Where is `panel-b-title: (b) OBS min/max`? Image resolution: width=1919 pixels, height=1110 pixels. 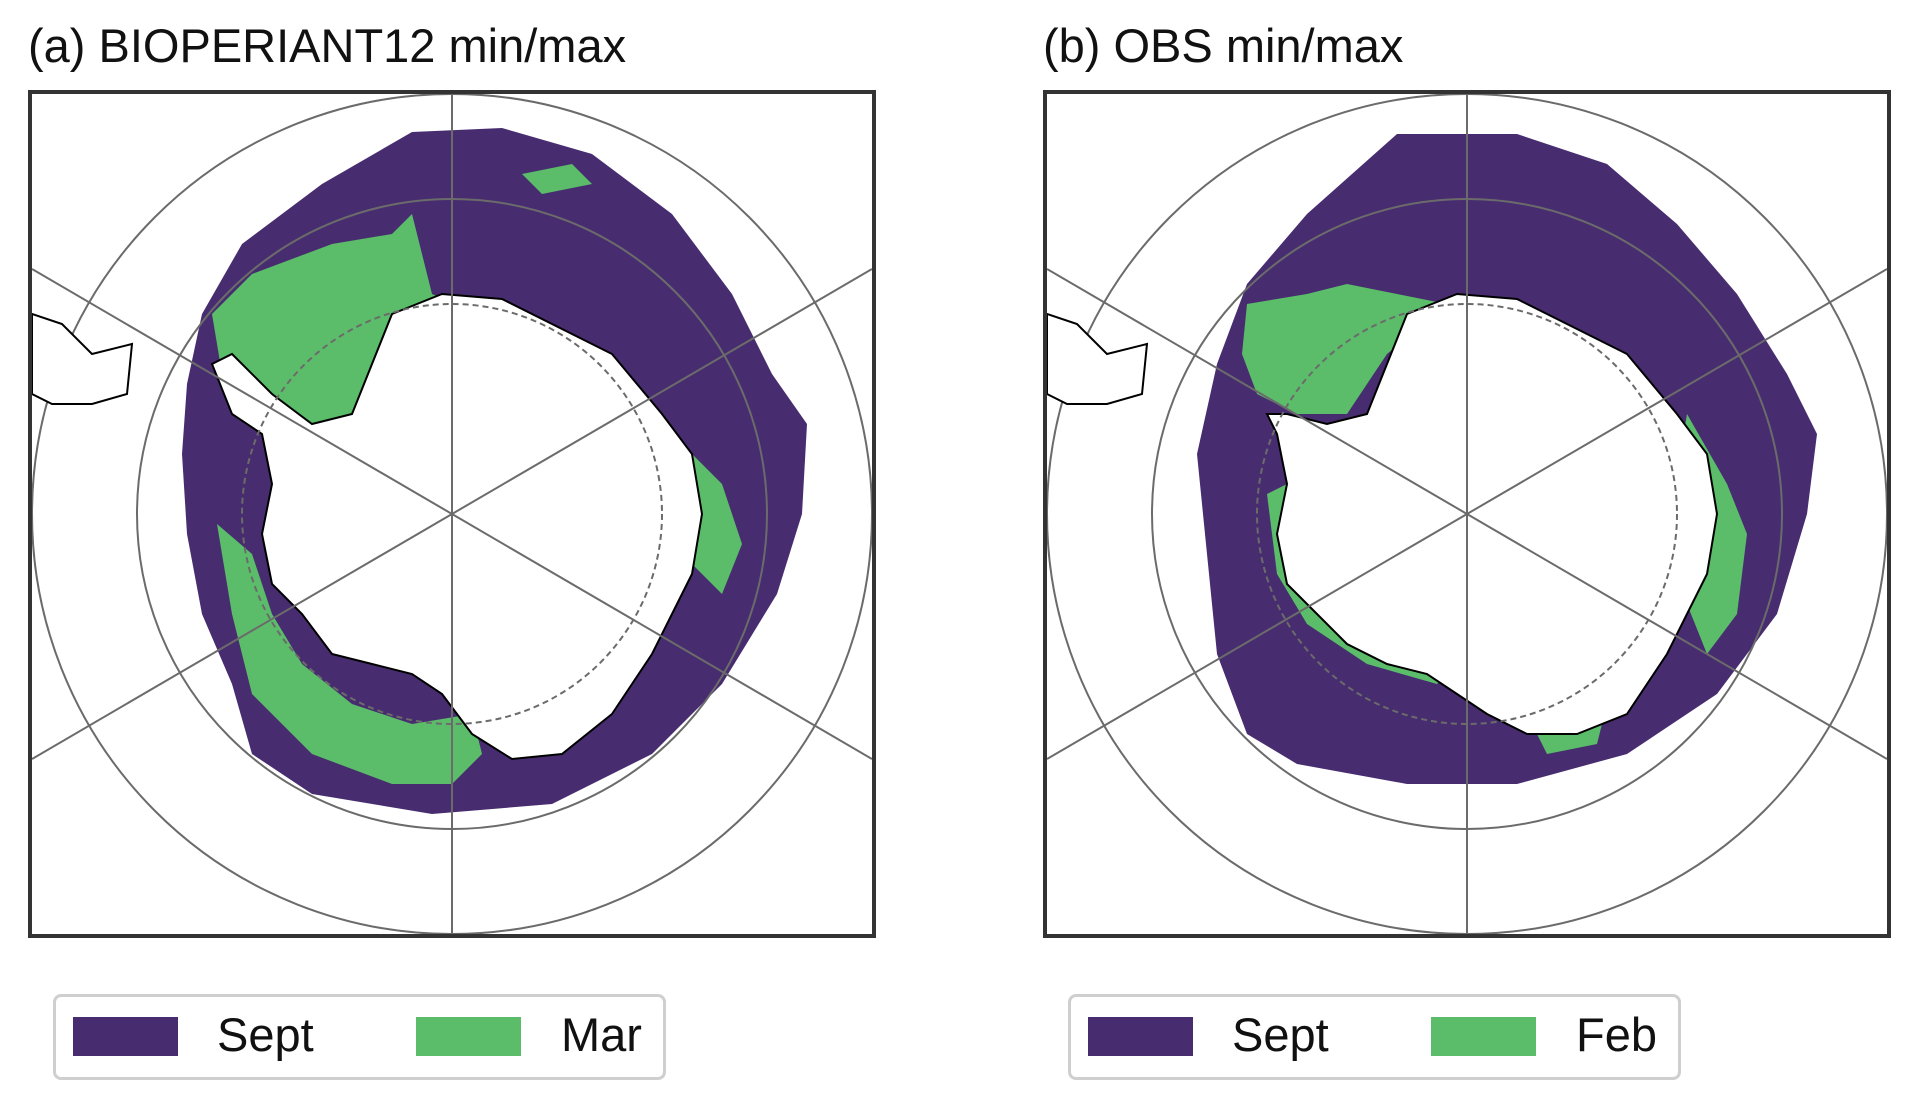 panel-b-title: (b) OBS min/max is located at coordinates (1223, 45).